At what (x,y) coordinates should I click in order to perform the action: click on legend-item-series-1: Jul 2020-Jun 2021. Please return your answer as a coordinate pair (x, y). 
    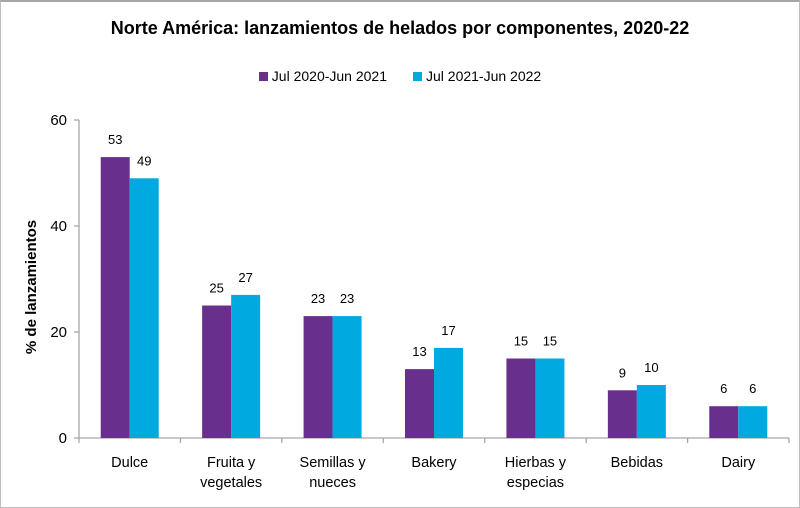
    Looking at the image, I should click on (322, 76).